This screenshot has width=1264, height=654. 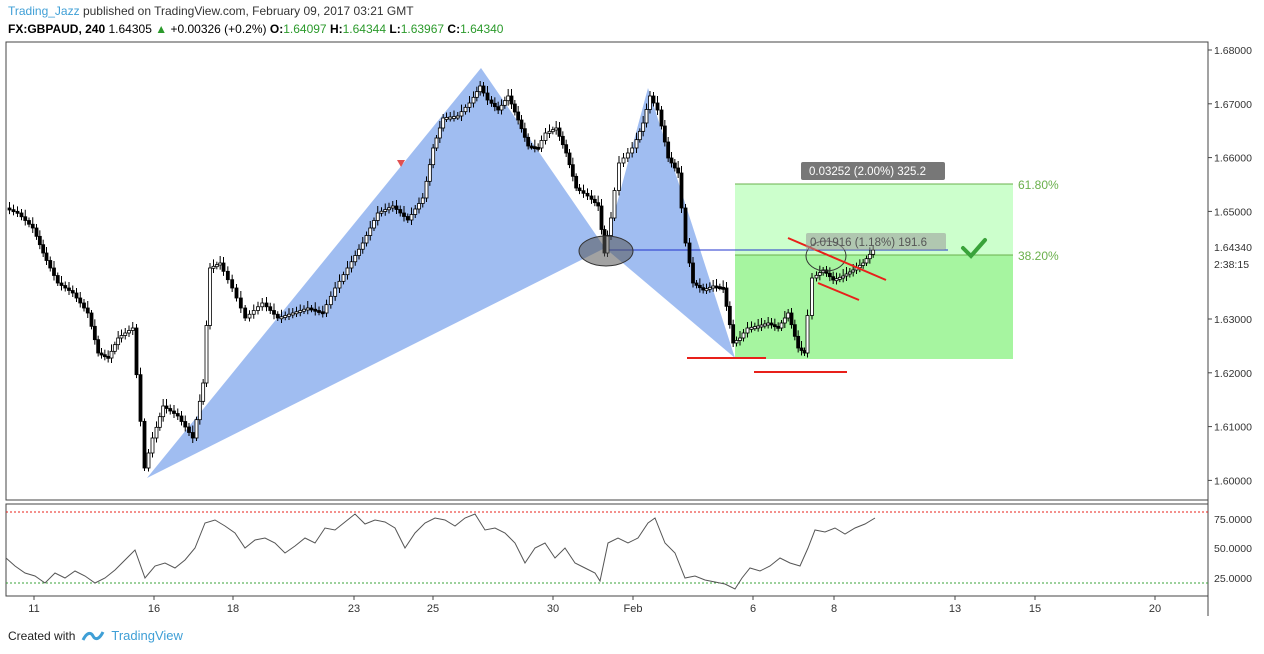 I want to click on measure-large-bg, so click(x=873, y=171).